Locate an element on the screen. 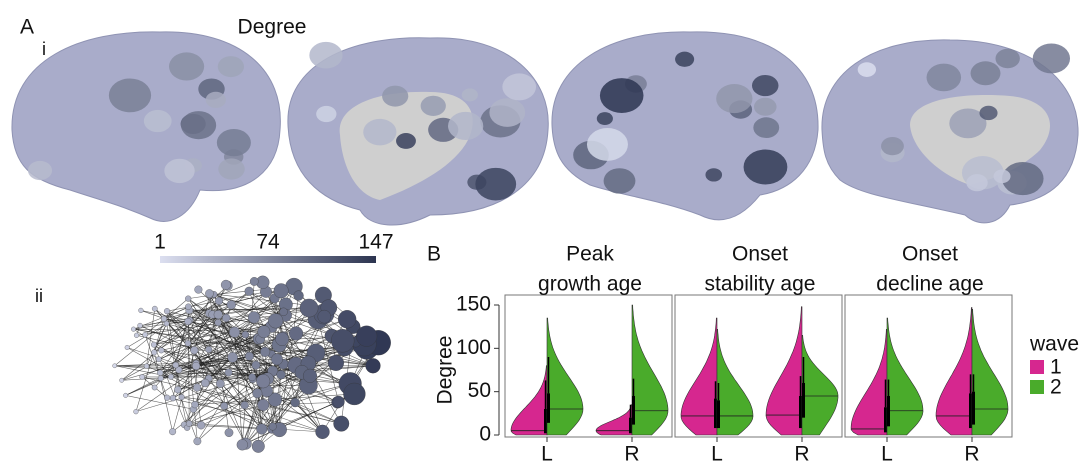 Image resolution: width=1091 pixels, height=468 pixels. y-axis-label: Degree is located at coordinates (445, 370).